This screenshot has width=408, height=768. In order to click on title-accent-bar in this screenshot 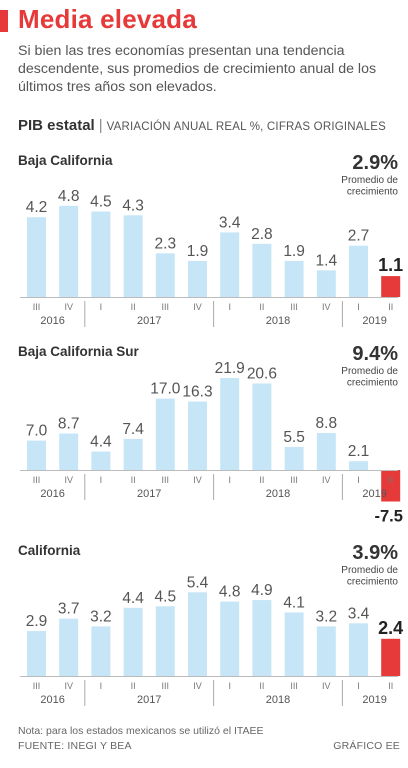, I will do `click(4, 21)`.